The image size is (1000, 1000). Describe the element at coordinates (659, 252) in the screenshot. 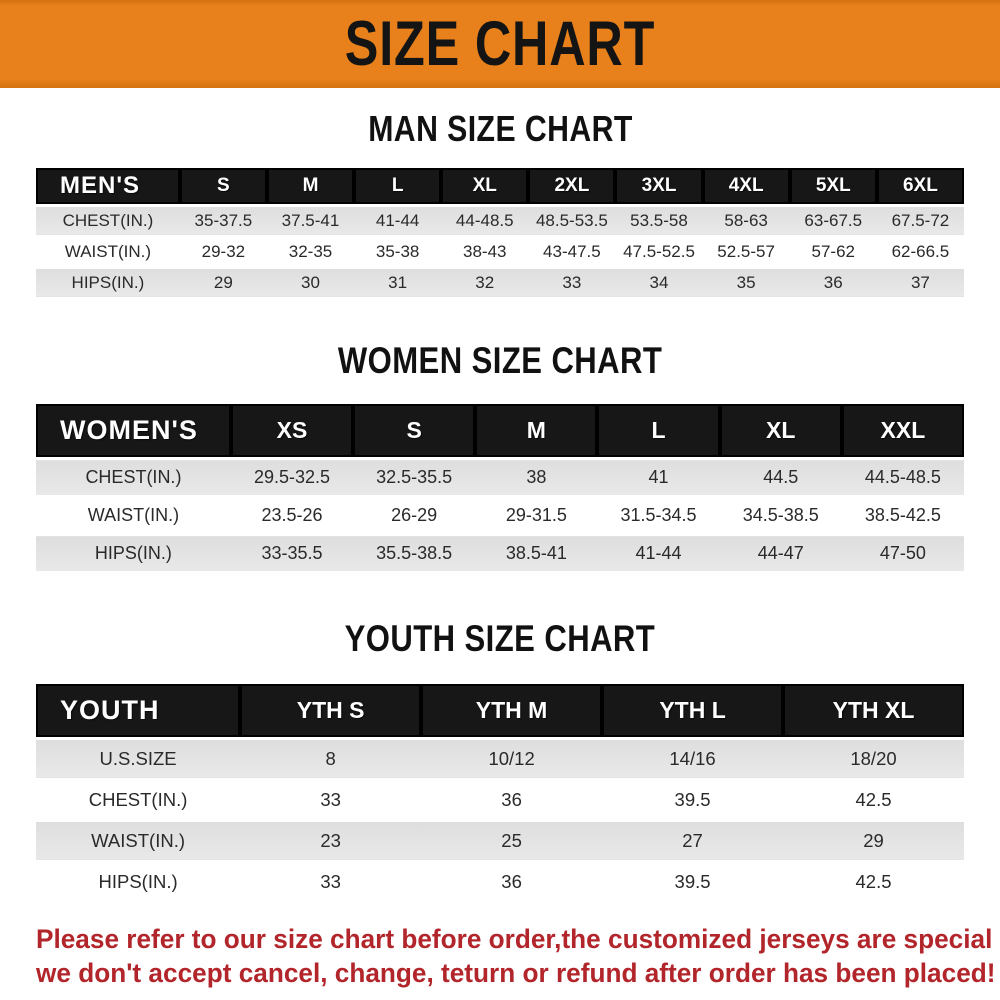

I see `men-waist-in-3xl: 47.5-52.5` at that location.